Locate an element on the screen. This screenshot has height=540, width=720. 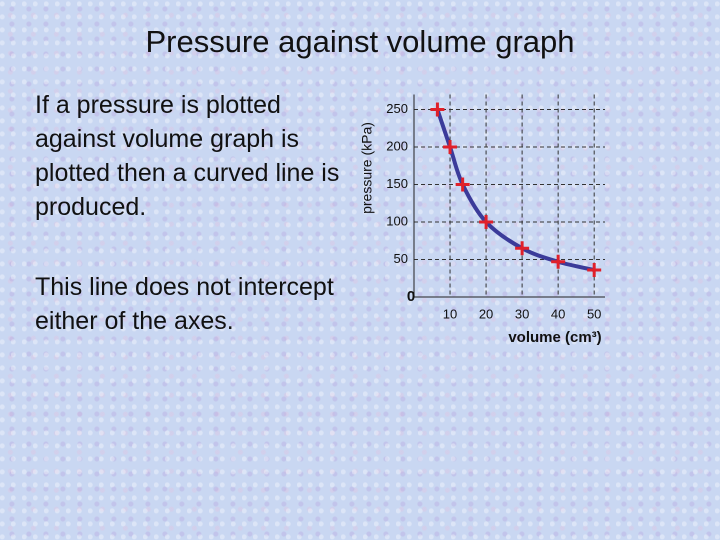
x-tick-label: 20 is located at coordinates (486, 313).